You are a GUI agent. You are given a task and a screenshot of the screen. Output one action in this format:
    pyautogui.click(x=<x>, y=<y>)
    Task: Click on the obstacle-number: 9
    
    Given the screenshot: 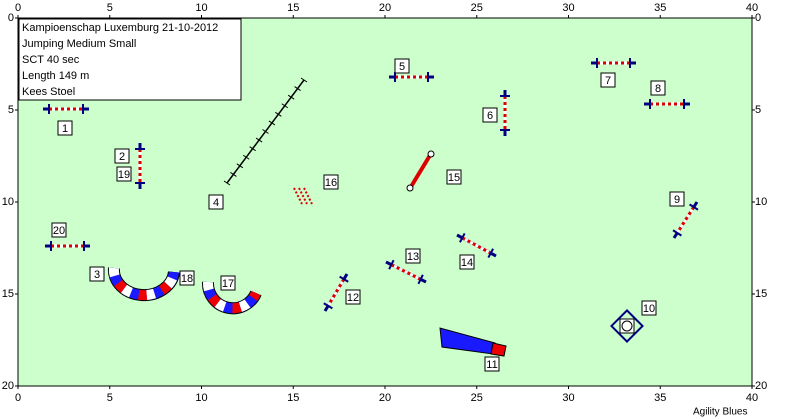 What is the action you would take?
    pyautogui.click(x=677, y=200)
    